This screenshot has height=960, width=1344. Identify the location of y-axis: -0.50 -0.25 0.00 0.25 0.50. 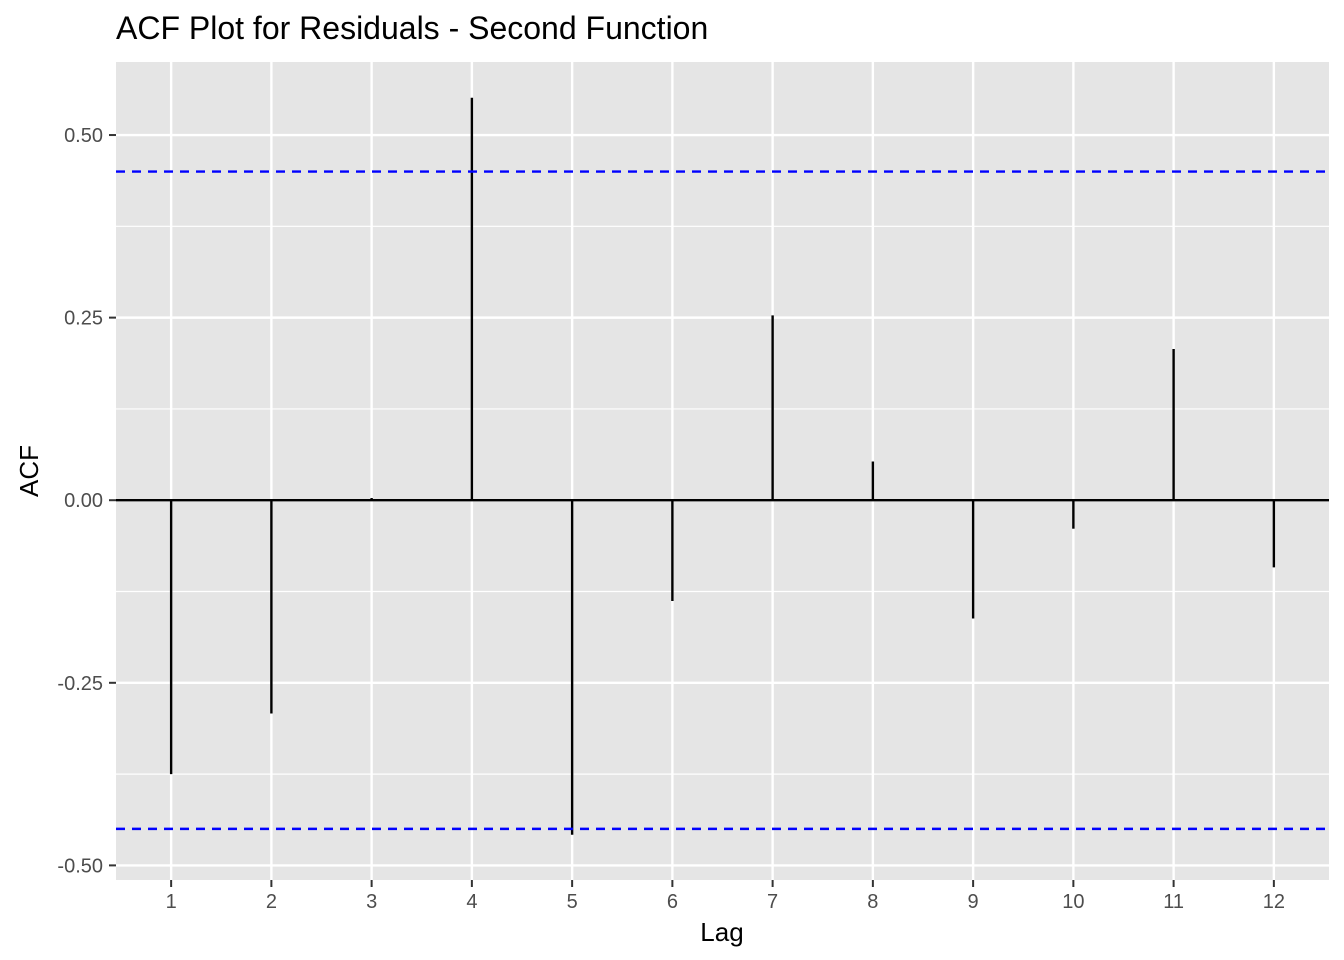
(86, 501).